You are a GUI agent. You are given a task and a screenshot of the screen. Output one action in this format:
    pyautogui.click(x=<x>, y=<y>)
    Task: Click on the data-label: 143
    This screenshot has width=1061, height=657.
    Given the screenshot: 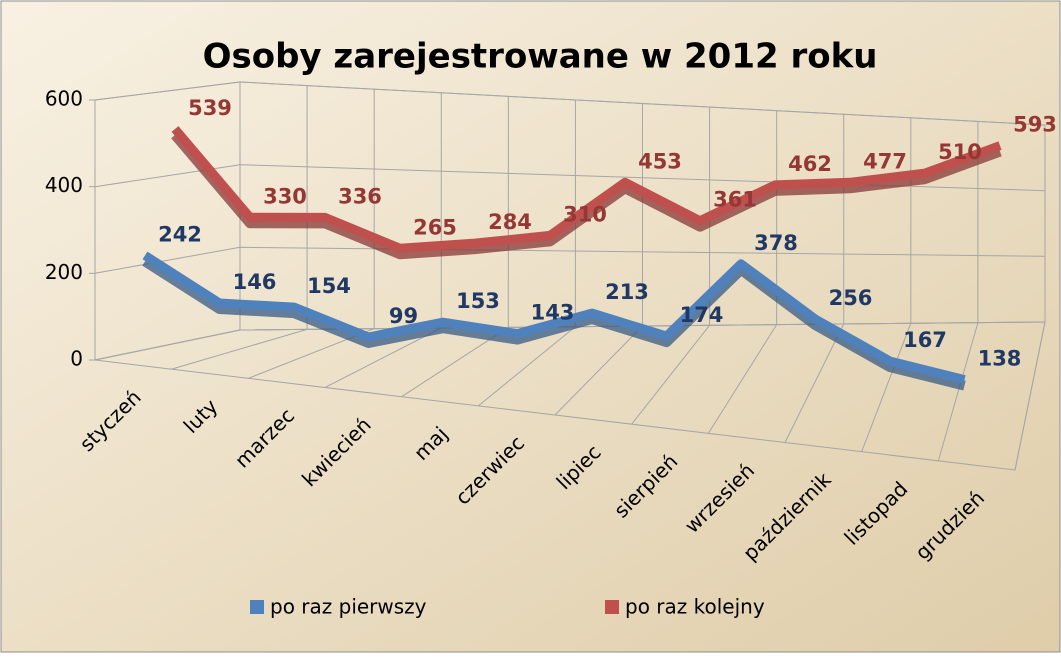 What is the action you would take?
    pyautogui.click(x=553, y=313)
    